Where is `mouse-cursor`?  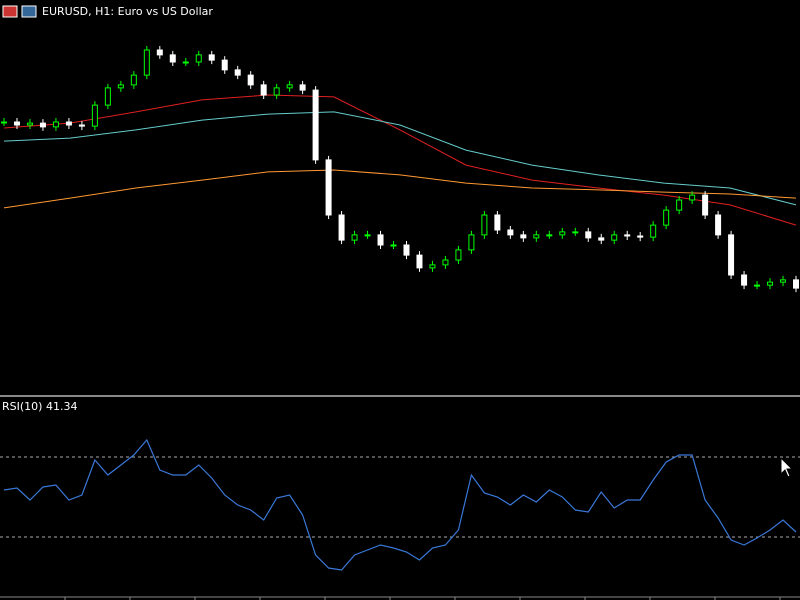
mouse-cursor is located at coordinates (787, 467).